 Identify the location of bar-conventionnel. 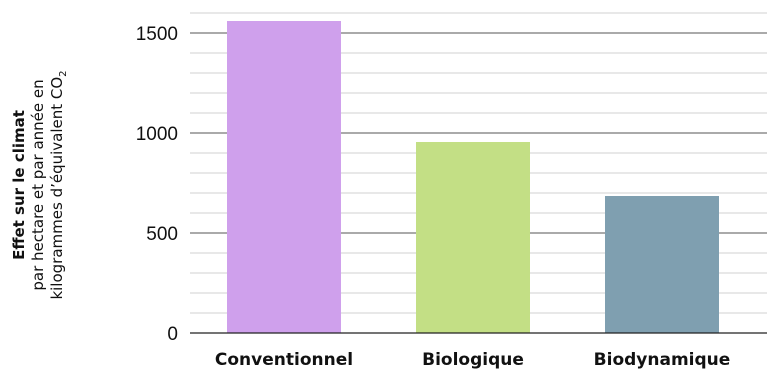
(284, 177).